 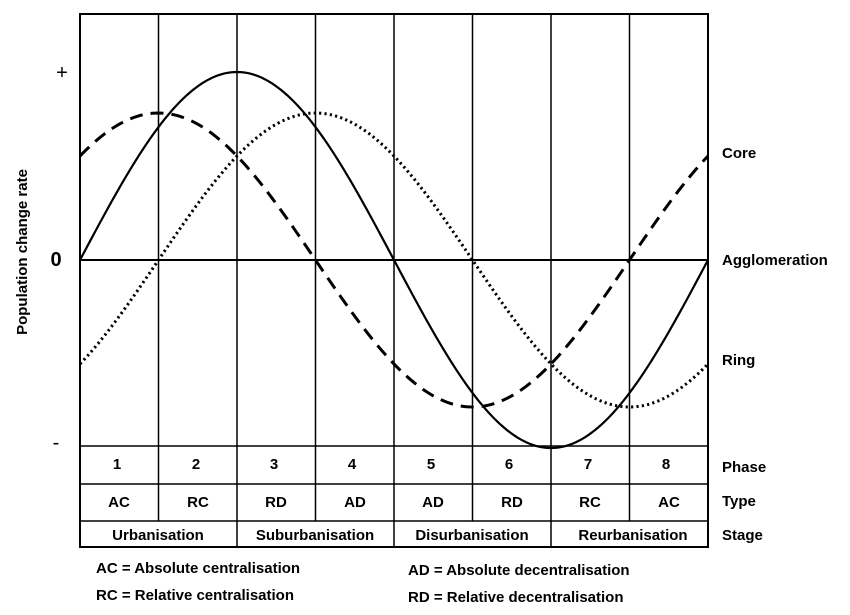 What do you see at coordinates (62, 73) in the screenshot?
I see `y-axis-plus: +` at bounding box center [62, 73].